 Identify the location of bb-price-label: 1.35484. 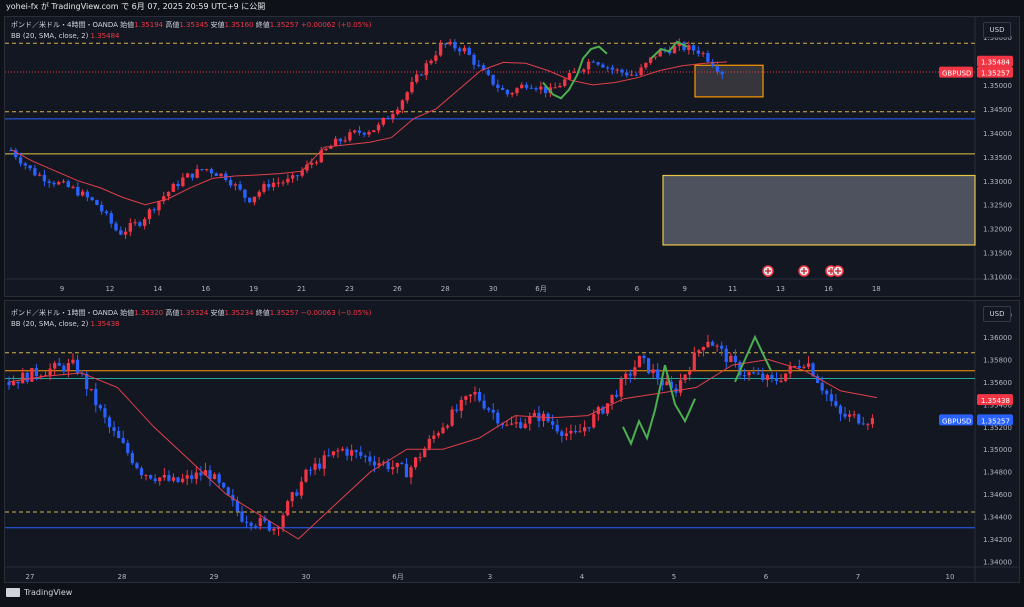
(995, 63).